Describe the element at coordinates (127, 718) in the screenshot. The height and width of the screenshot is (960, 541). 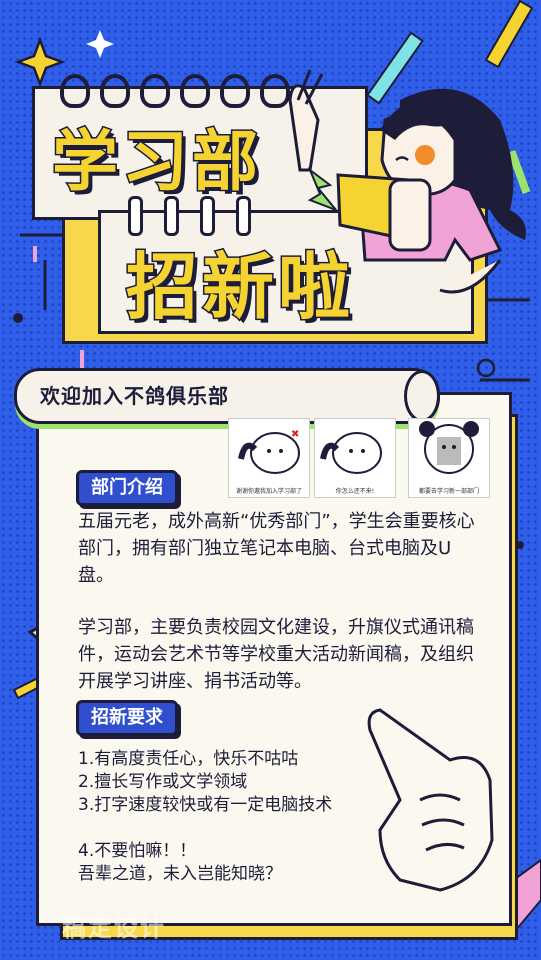
I see `section-tag-requirements: 招新要求` at that location.